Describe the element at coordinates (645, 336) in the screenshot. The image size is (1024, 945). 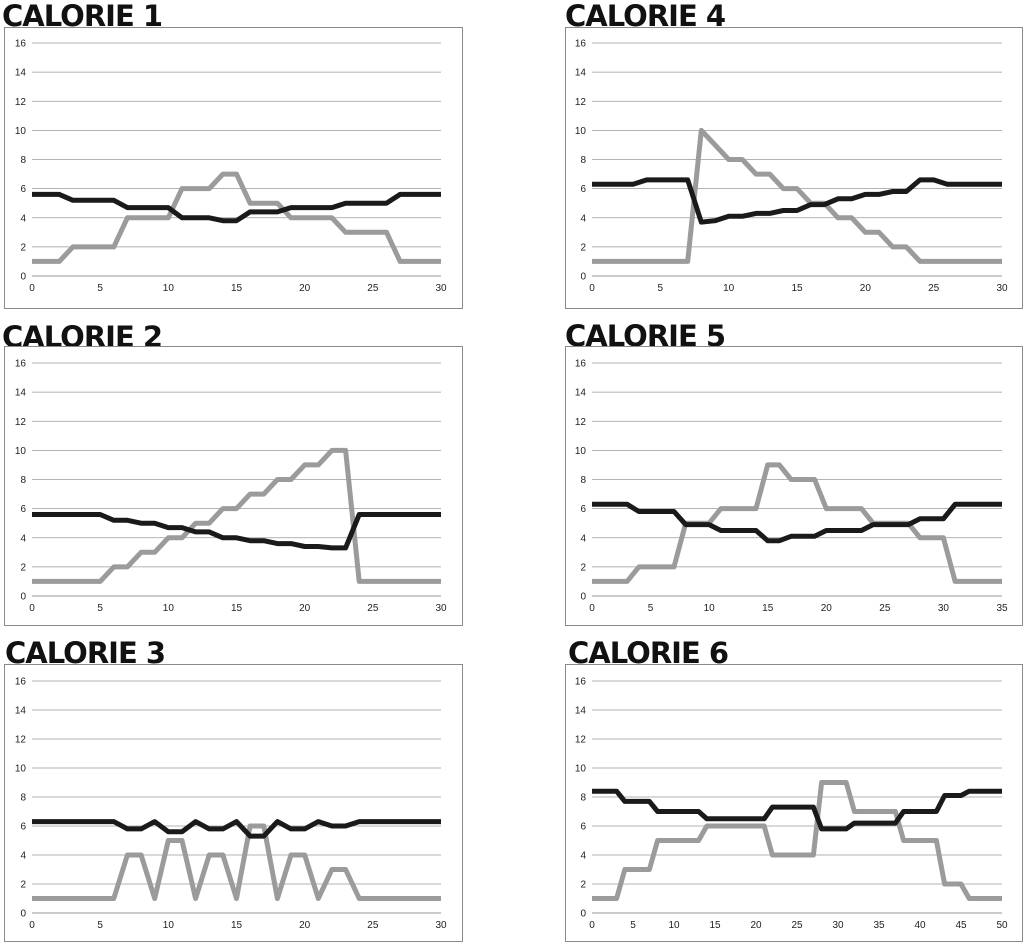
I see `chart-title: CALORIE 5` at that location.